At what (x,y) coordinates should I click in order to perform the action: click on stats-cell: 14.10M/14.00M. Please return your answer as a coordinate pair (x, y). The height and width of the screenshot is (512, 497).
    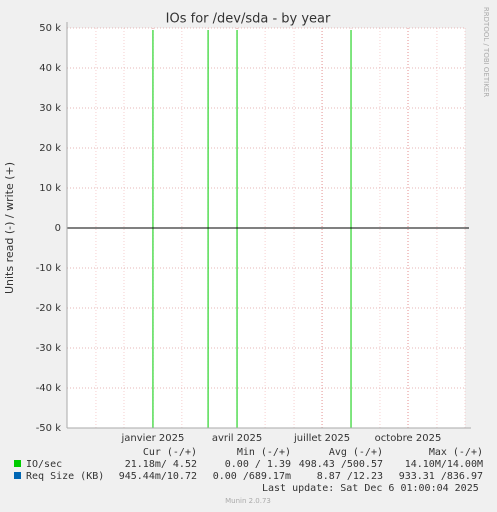
    Looking at the image, I should click on (444, 464).